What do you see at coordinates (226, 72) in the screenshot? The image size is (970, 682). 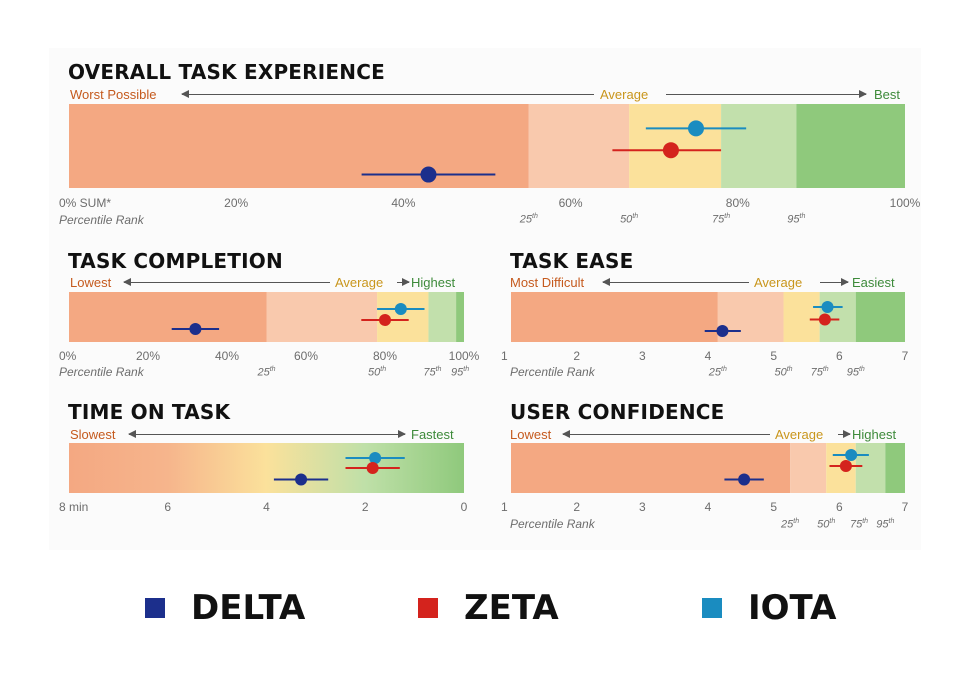 I see `chart-title-overall: OVERALL TASK EXPERIENCE` at bounding box center [226, 72].